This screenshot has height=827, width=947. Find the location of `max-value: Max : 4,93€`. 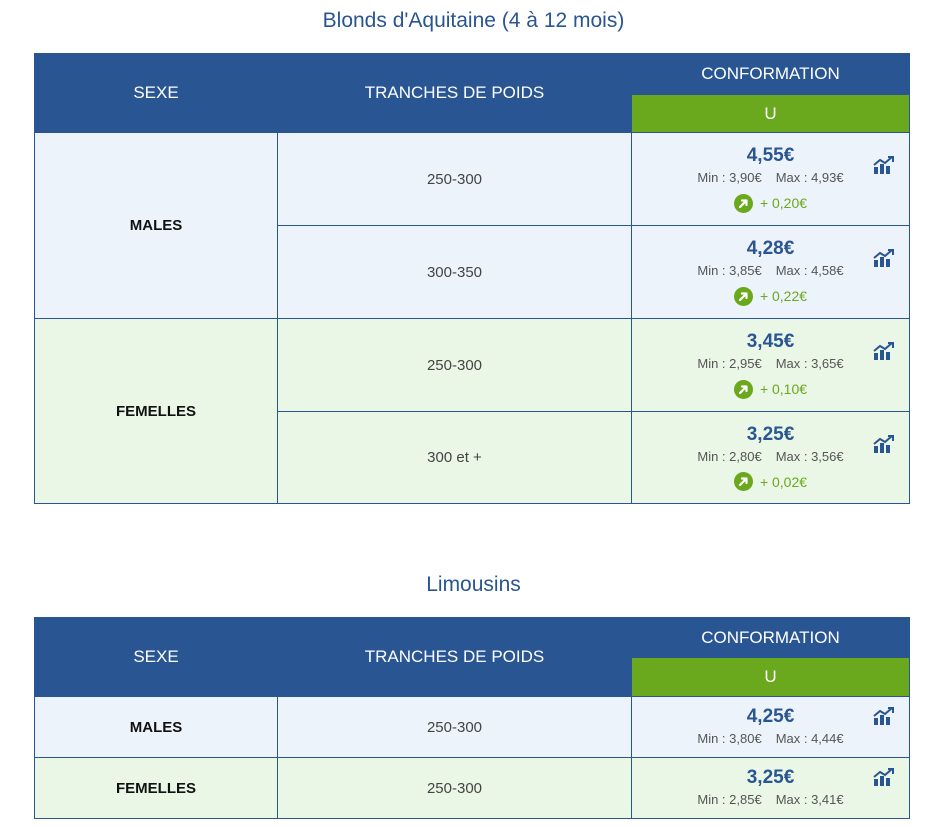

max-value: Max : 4,93€ is located at coordinates (809, 177).